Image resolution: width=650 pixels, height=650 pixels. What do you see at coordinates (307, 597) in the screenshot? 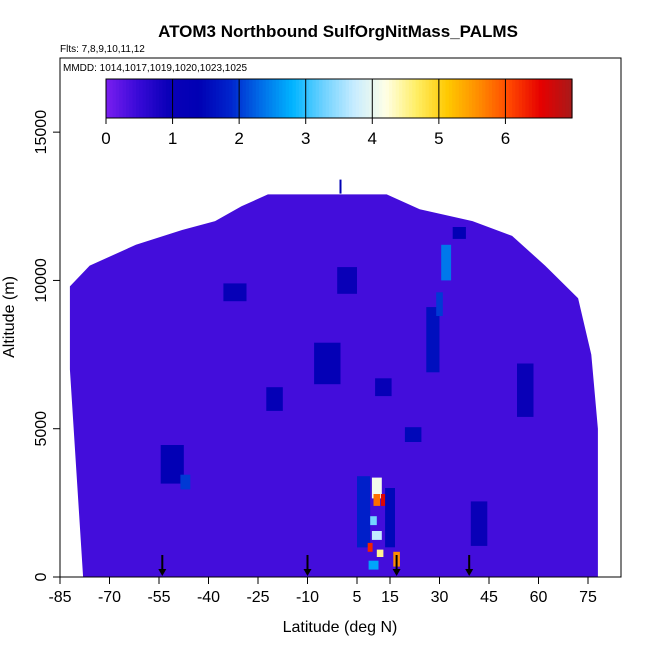
I see `x-tick-label: -10` at bounding box center [307, 597].